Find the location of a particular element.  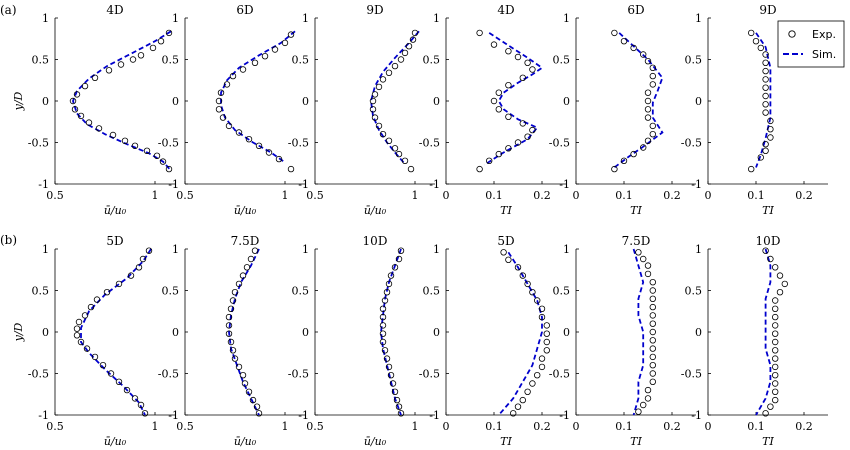

panel-7-ytick-label-2: 0 is located at coordinates (45, 332).